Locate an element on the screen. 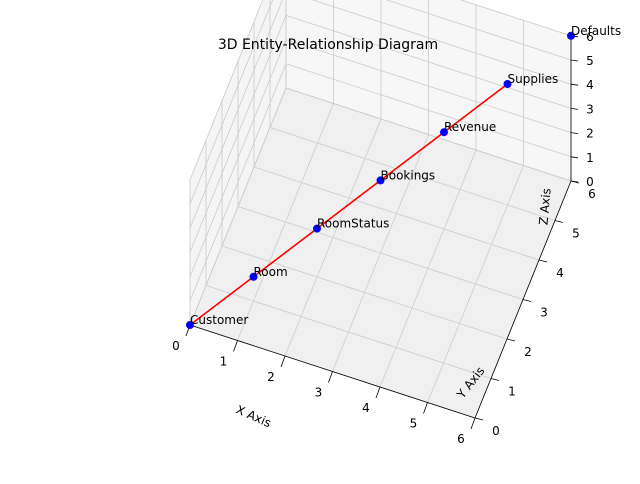  data-point-customer is located at coordinates (190, 325).